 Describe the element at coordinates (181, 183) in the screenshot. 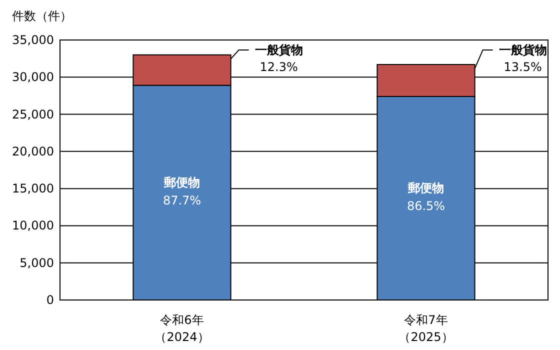

I see `series-label: 郵便物` at that location.